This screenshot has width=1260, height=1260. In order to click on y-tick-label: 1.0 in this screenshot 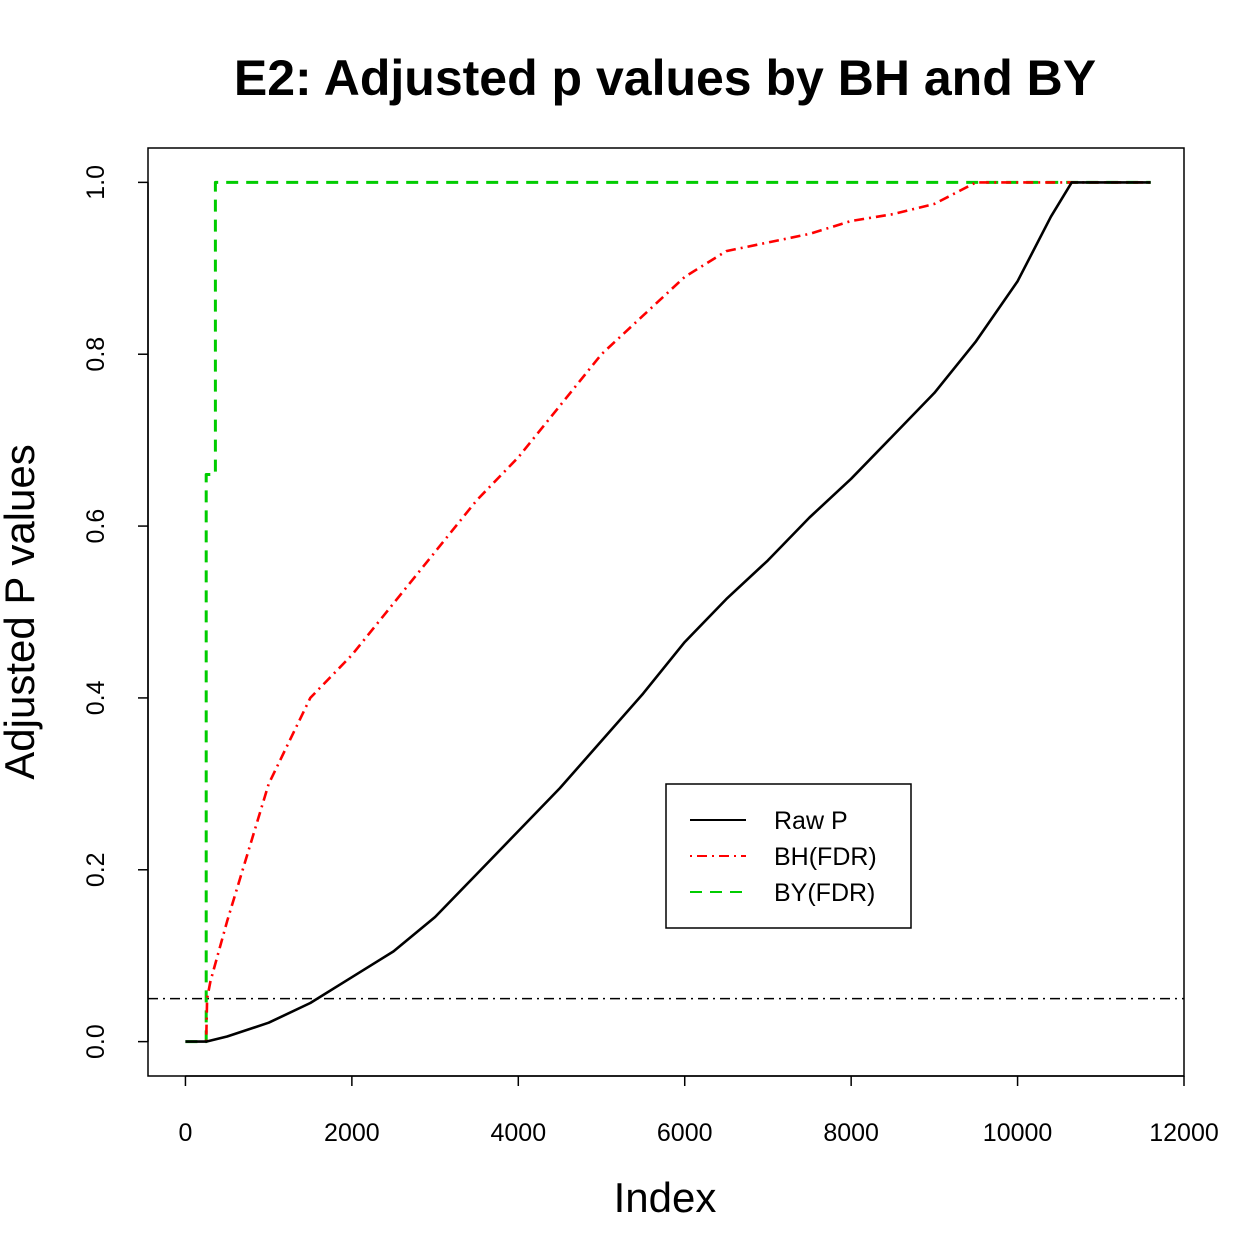, I will do `click(96, 182)`.